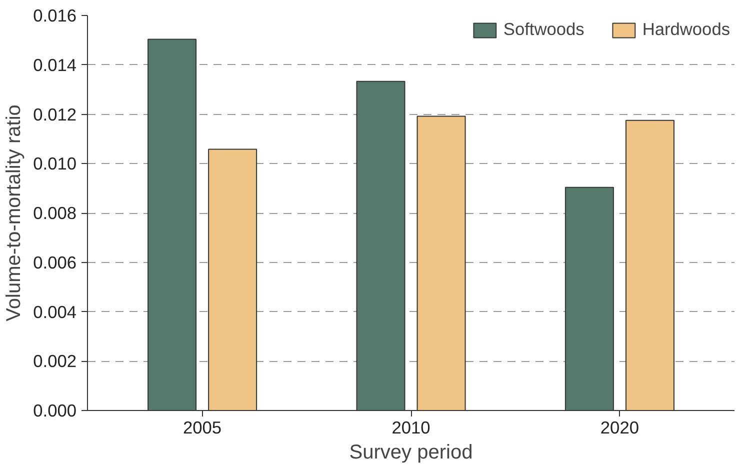 This screenshot has height=466, width=744. I want to click on y-tick-label: 0.002, so click(55, 361).